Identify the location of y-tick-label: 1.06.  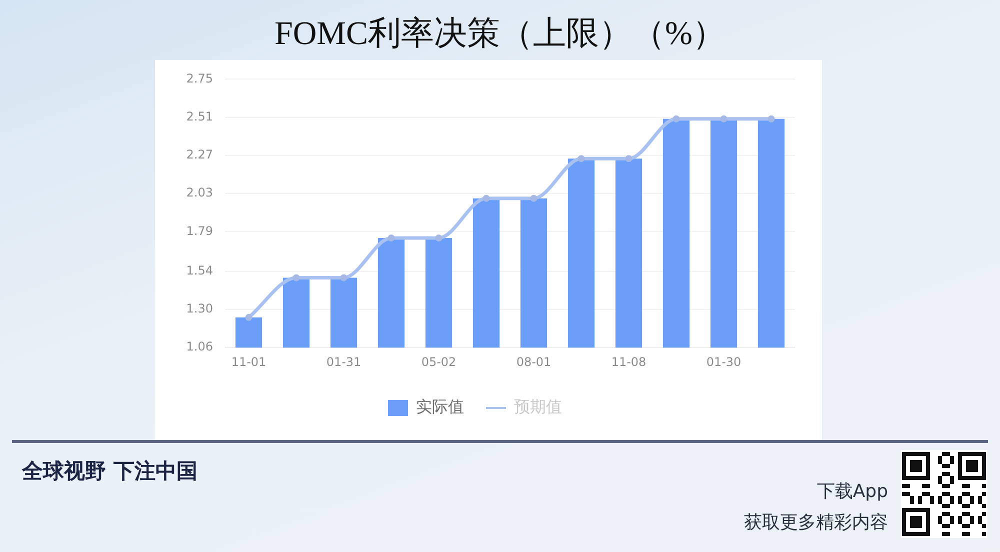
(199, 347).